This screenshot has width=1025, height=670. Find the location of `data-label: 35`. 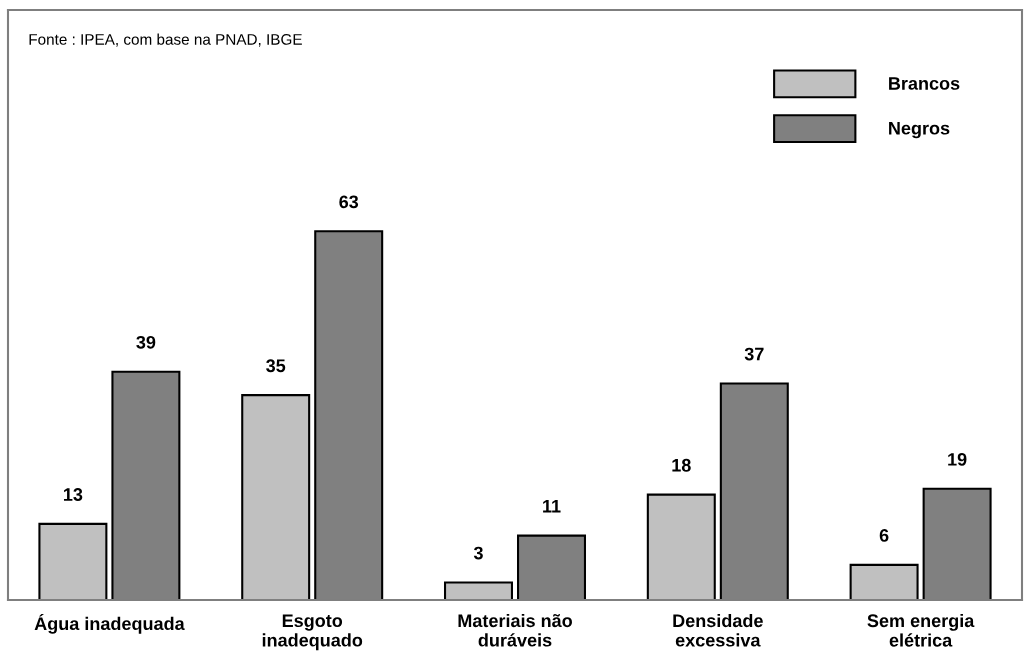

data-label: 35 is located at coordinates (276, 366).